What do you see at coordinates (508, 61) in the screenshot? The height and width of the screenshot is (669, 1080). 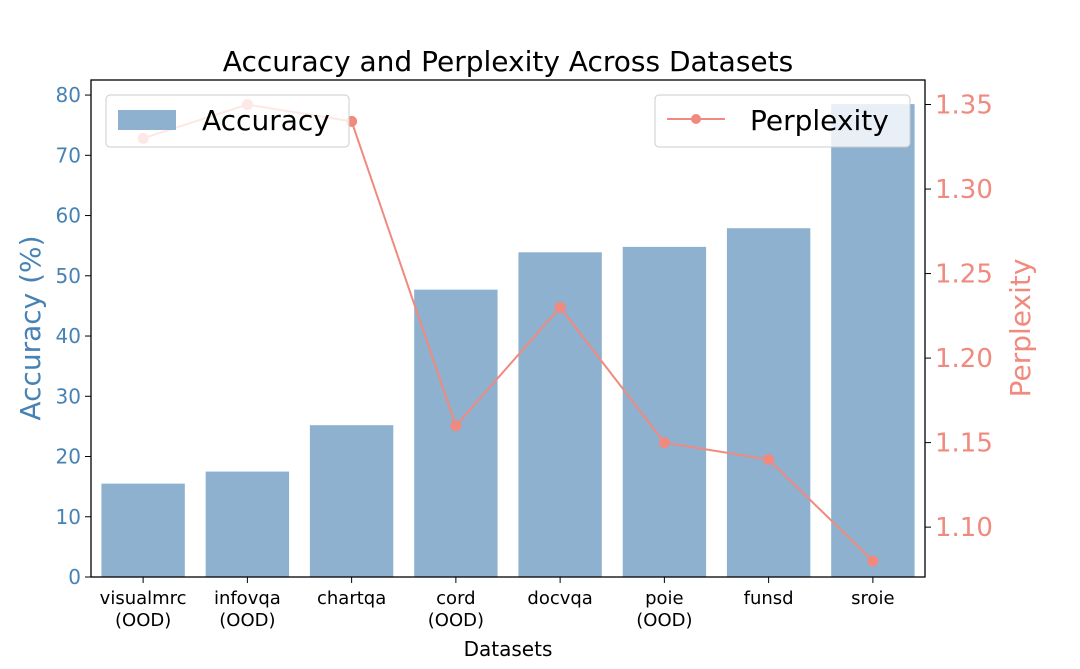 I see `chart-title: Accuracy and Perplexity Across Datasets` at bounding box center [508, 61].